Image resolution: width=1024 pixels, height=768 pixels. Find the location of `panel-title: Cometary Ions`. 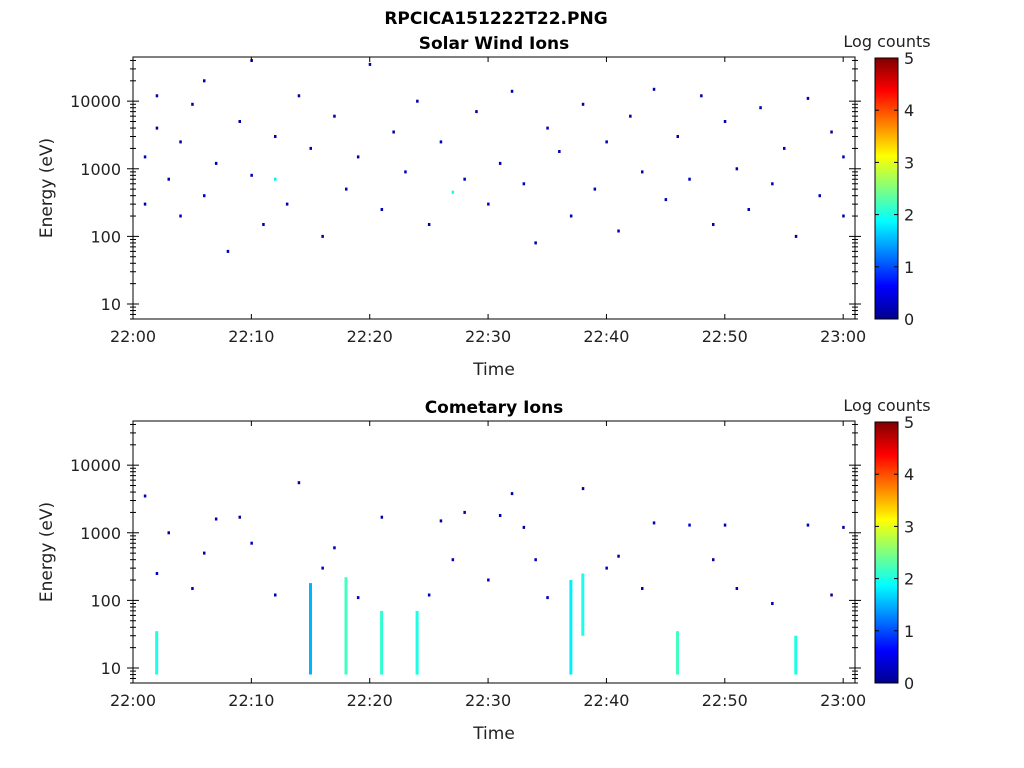

panel-title: Cometary Ions is located at coordinates (494, 408).